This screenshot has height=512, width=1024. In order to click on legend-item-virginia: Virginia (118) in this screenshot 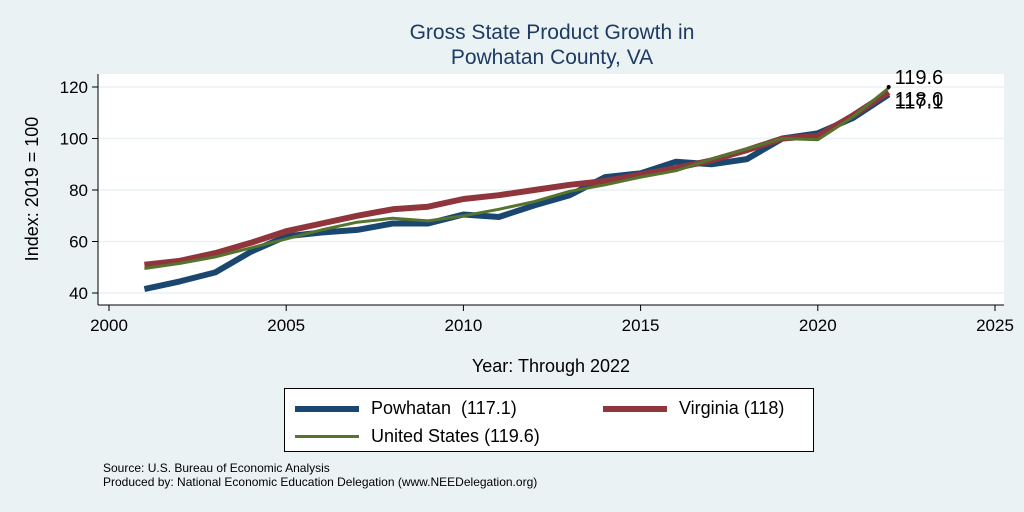, I will do `click(693, 408)`.